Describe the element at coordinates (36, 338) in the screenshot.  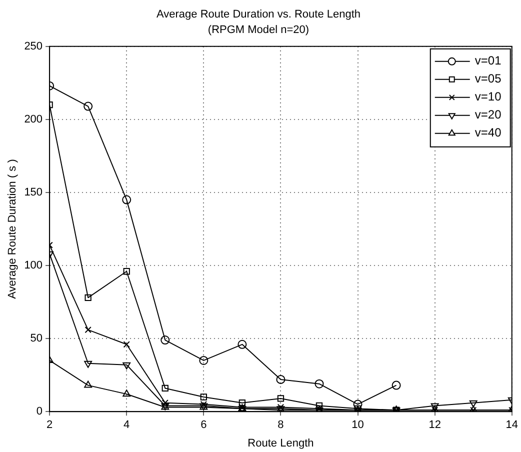
I see `y-tick-label: 50` at that location.